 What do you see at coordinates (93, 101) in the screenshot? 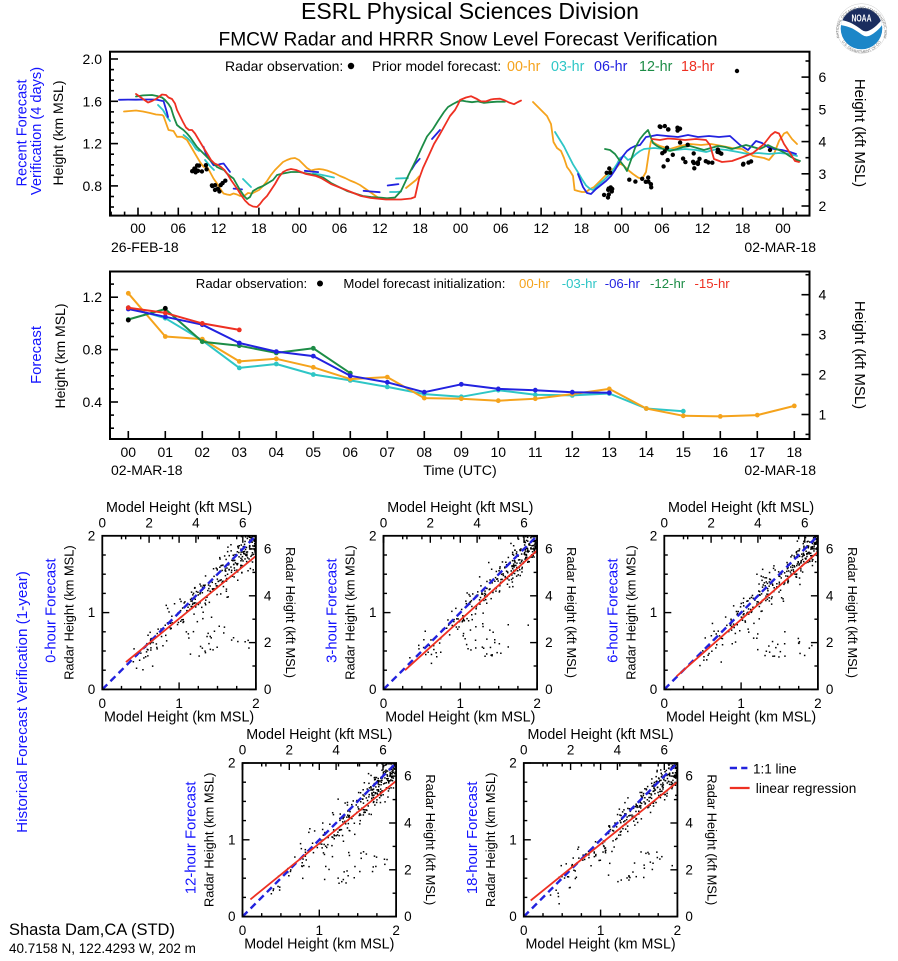
I see `svg-text: 1.6` at bounding box center [93, 101].